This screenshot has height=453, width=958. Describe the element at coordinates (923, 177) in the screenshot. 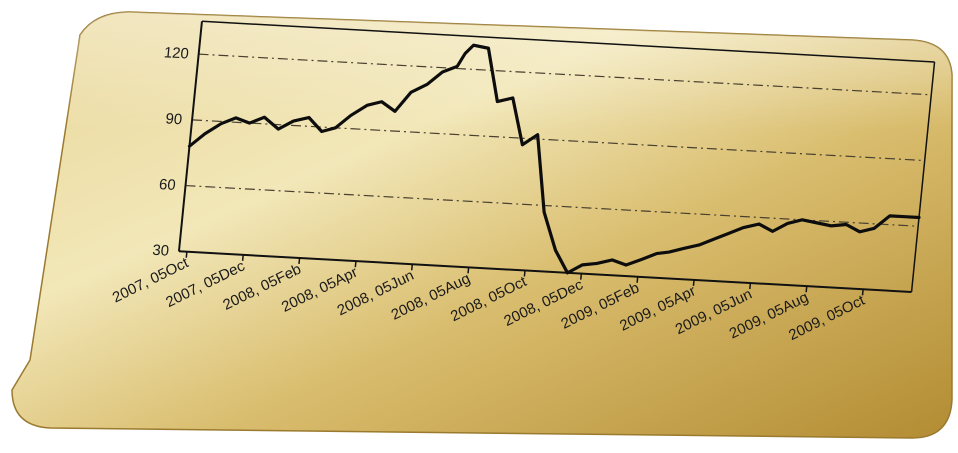

I see `plot-right-border` at that location.